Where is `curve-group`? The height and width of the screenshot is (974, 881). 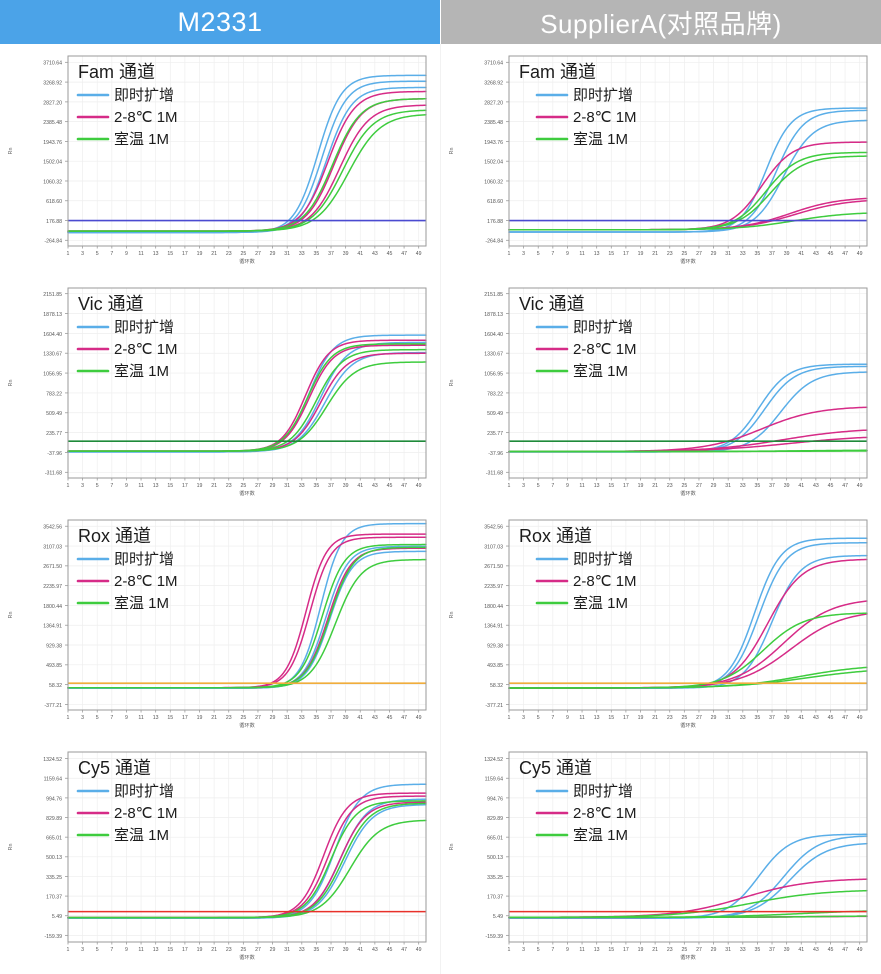
curve-group is located at coordinates (247, 605).